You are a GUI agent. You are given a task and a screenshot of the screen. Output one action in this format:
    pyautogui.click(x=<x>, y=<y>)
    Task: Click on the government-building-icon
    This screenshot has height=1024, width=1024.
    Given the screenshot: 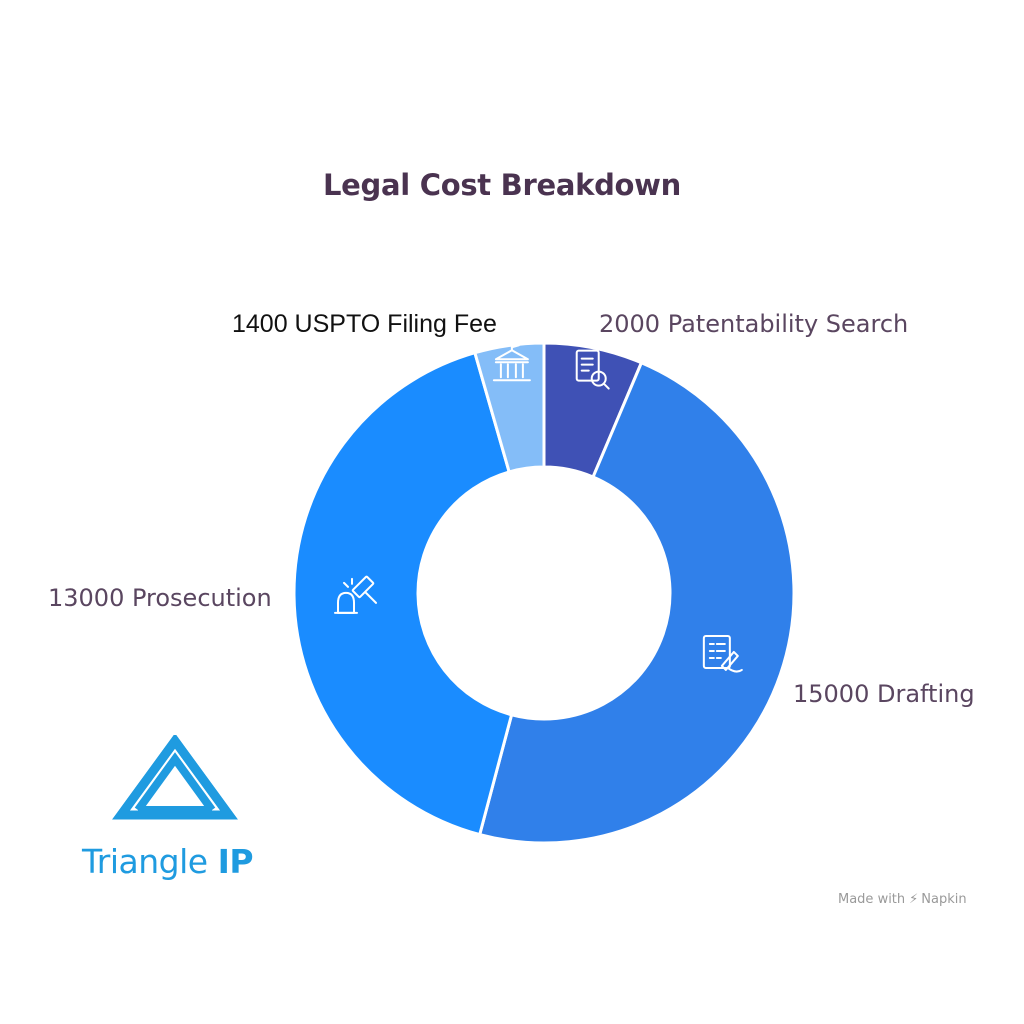 What is the action you would take?
    pyautogui.click(x=511, y=362)
    